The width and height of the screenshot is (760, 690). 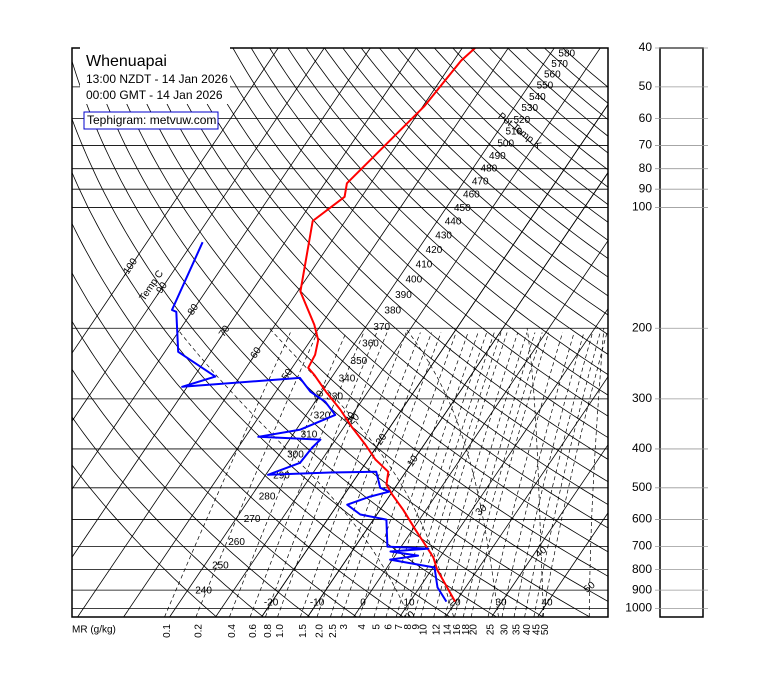 What do you see at coordinates (453, 221) in the screenshot?
I see `isentrope-label: 440` at bounding box center [453, 221].